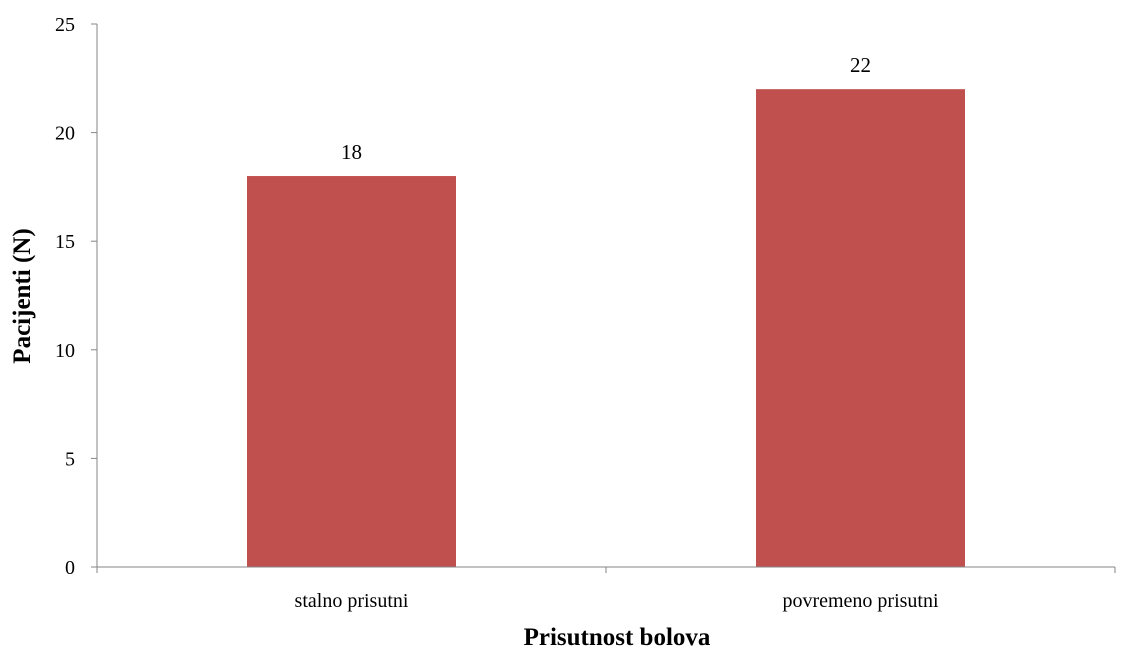 The width and height of the screenshot is (1135, 648). What do you see at coordinates (352, 601) in the screenshot?
I see `x-tick-label: stalno prisutni` at bounding box center [352, 601].